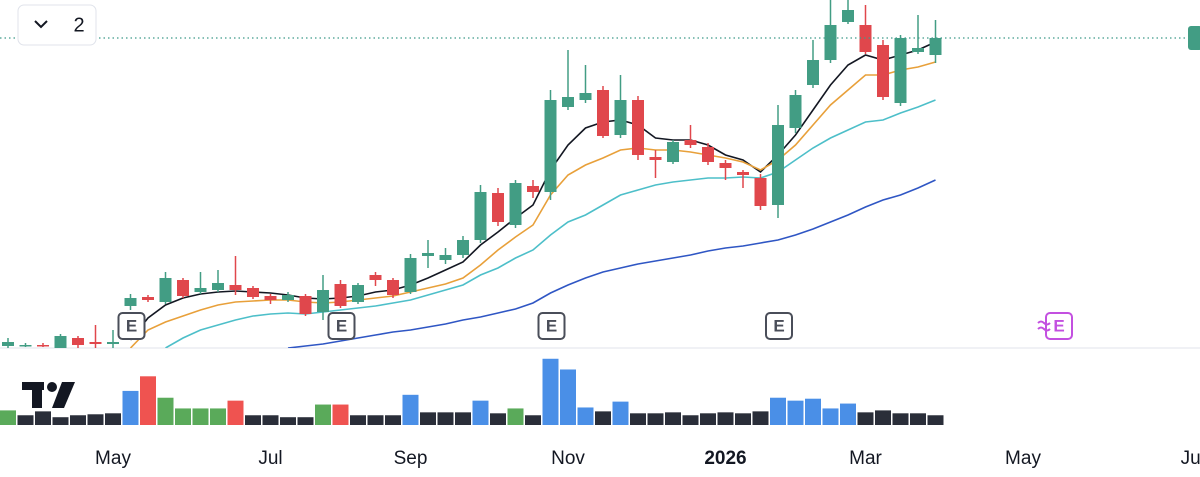  Describe the element at coordinates (78, 25) in the screenshot. I see `dropdown-label: 2` at that location.